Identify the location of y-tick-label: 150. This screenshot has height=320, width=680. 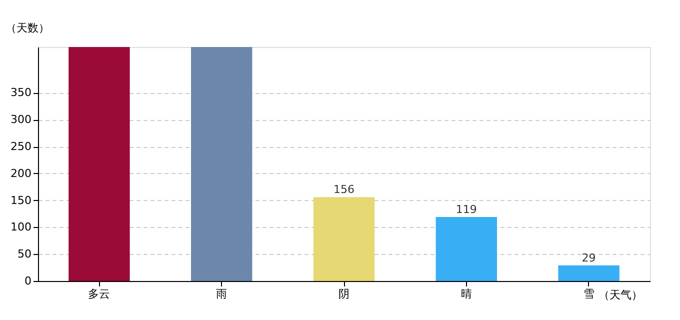
(21, 200).